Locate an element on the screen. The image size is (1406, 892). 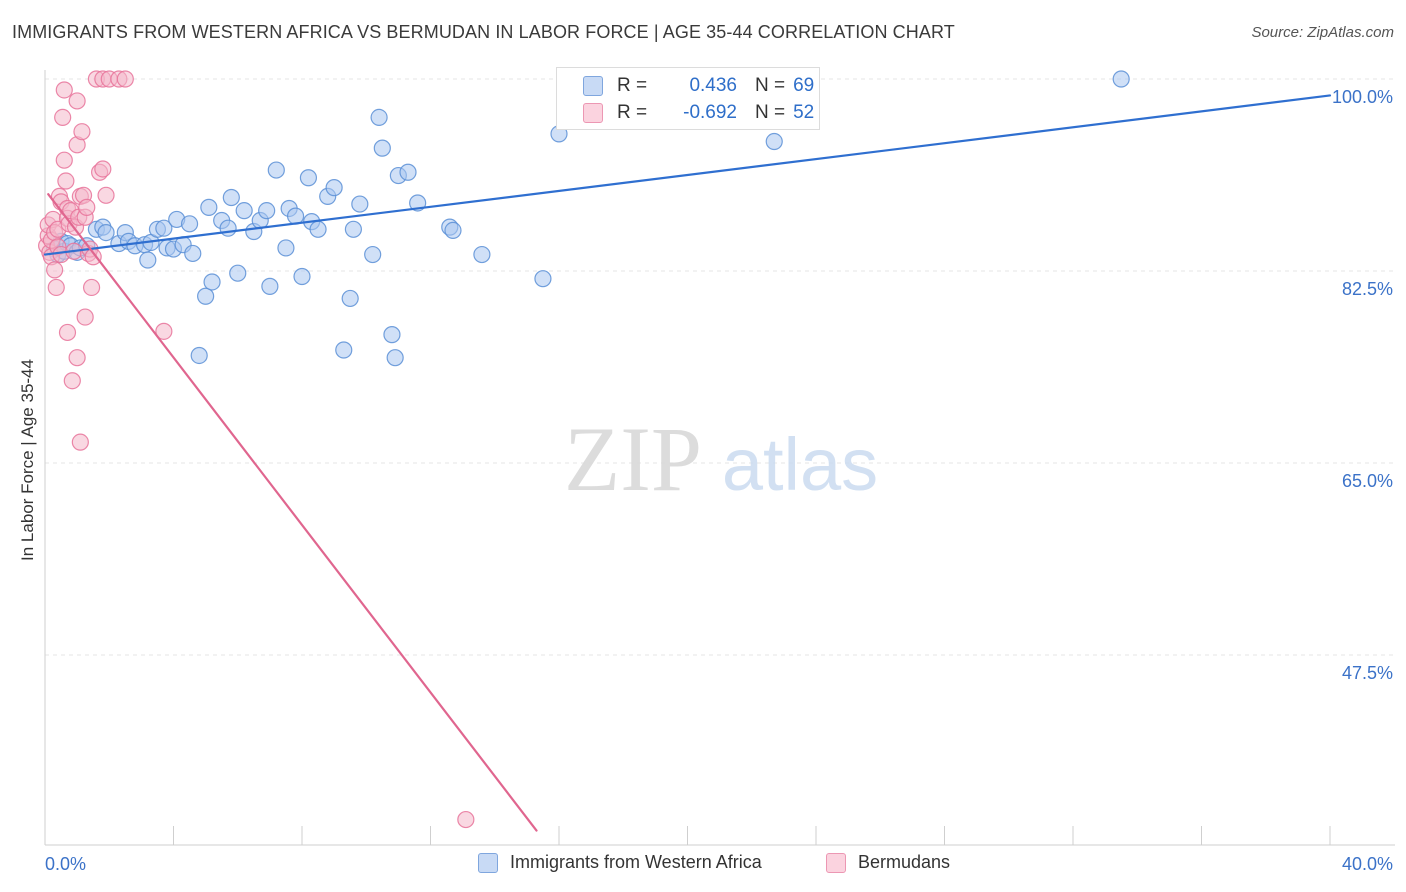
stats-row-bermudans: R = -0.692 N = 52 is located at coordinates (685, 113).